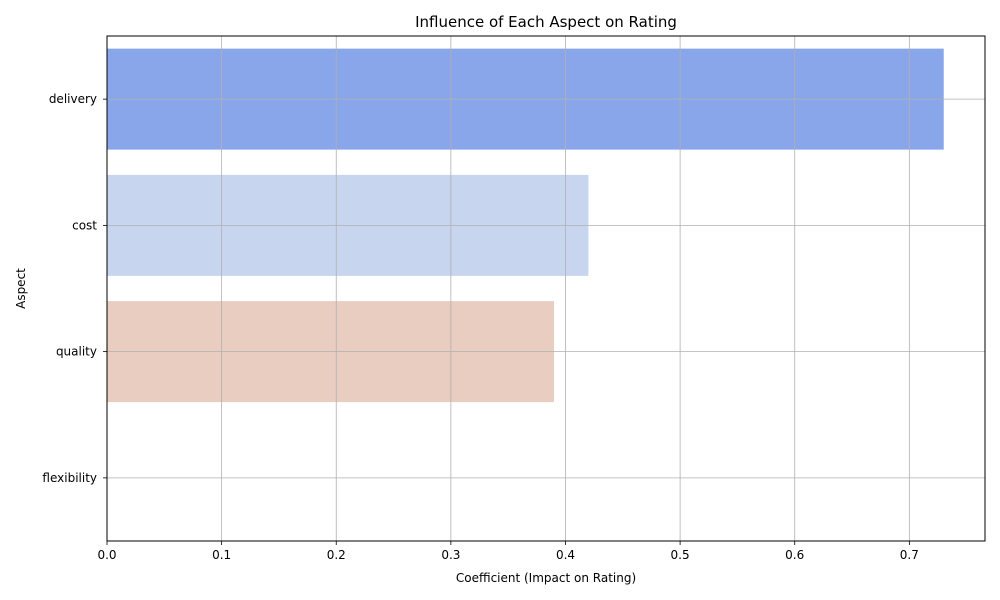  I want to click on x-tick-label: 0.4, so click(565, 555).